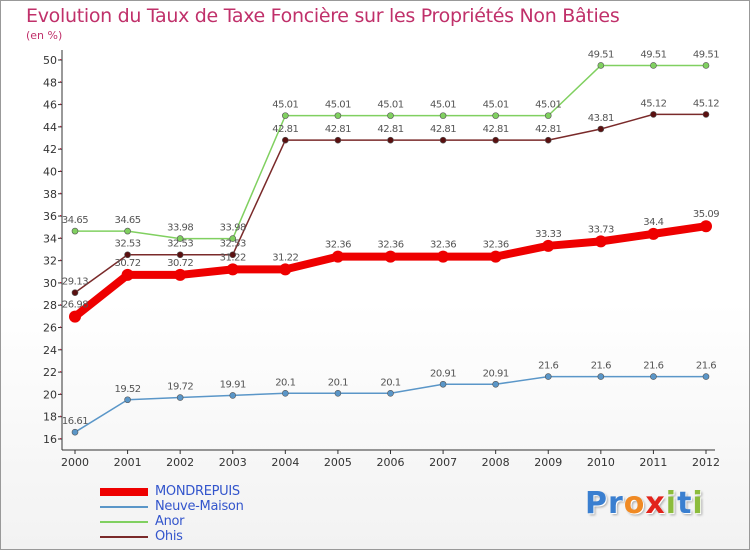  What do you see at coordinates (170, 521) in the screenshot?
I see `legend-label-anor: Anor` at bounding box center [170, 521].